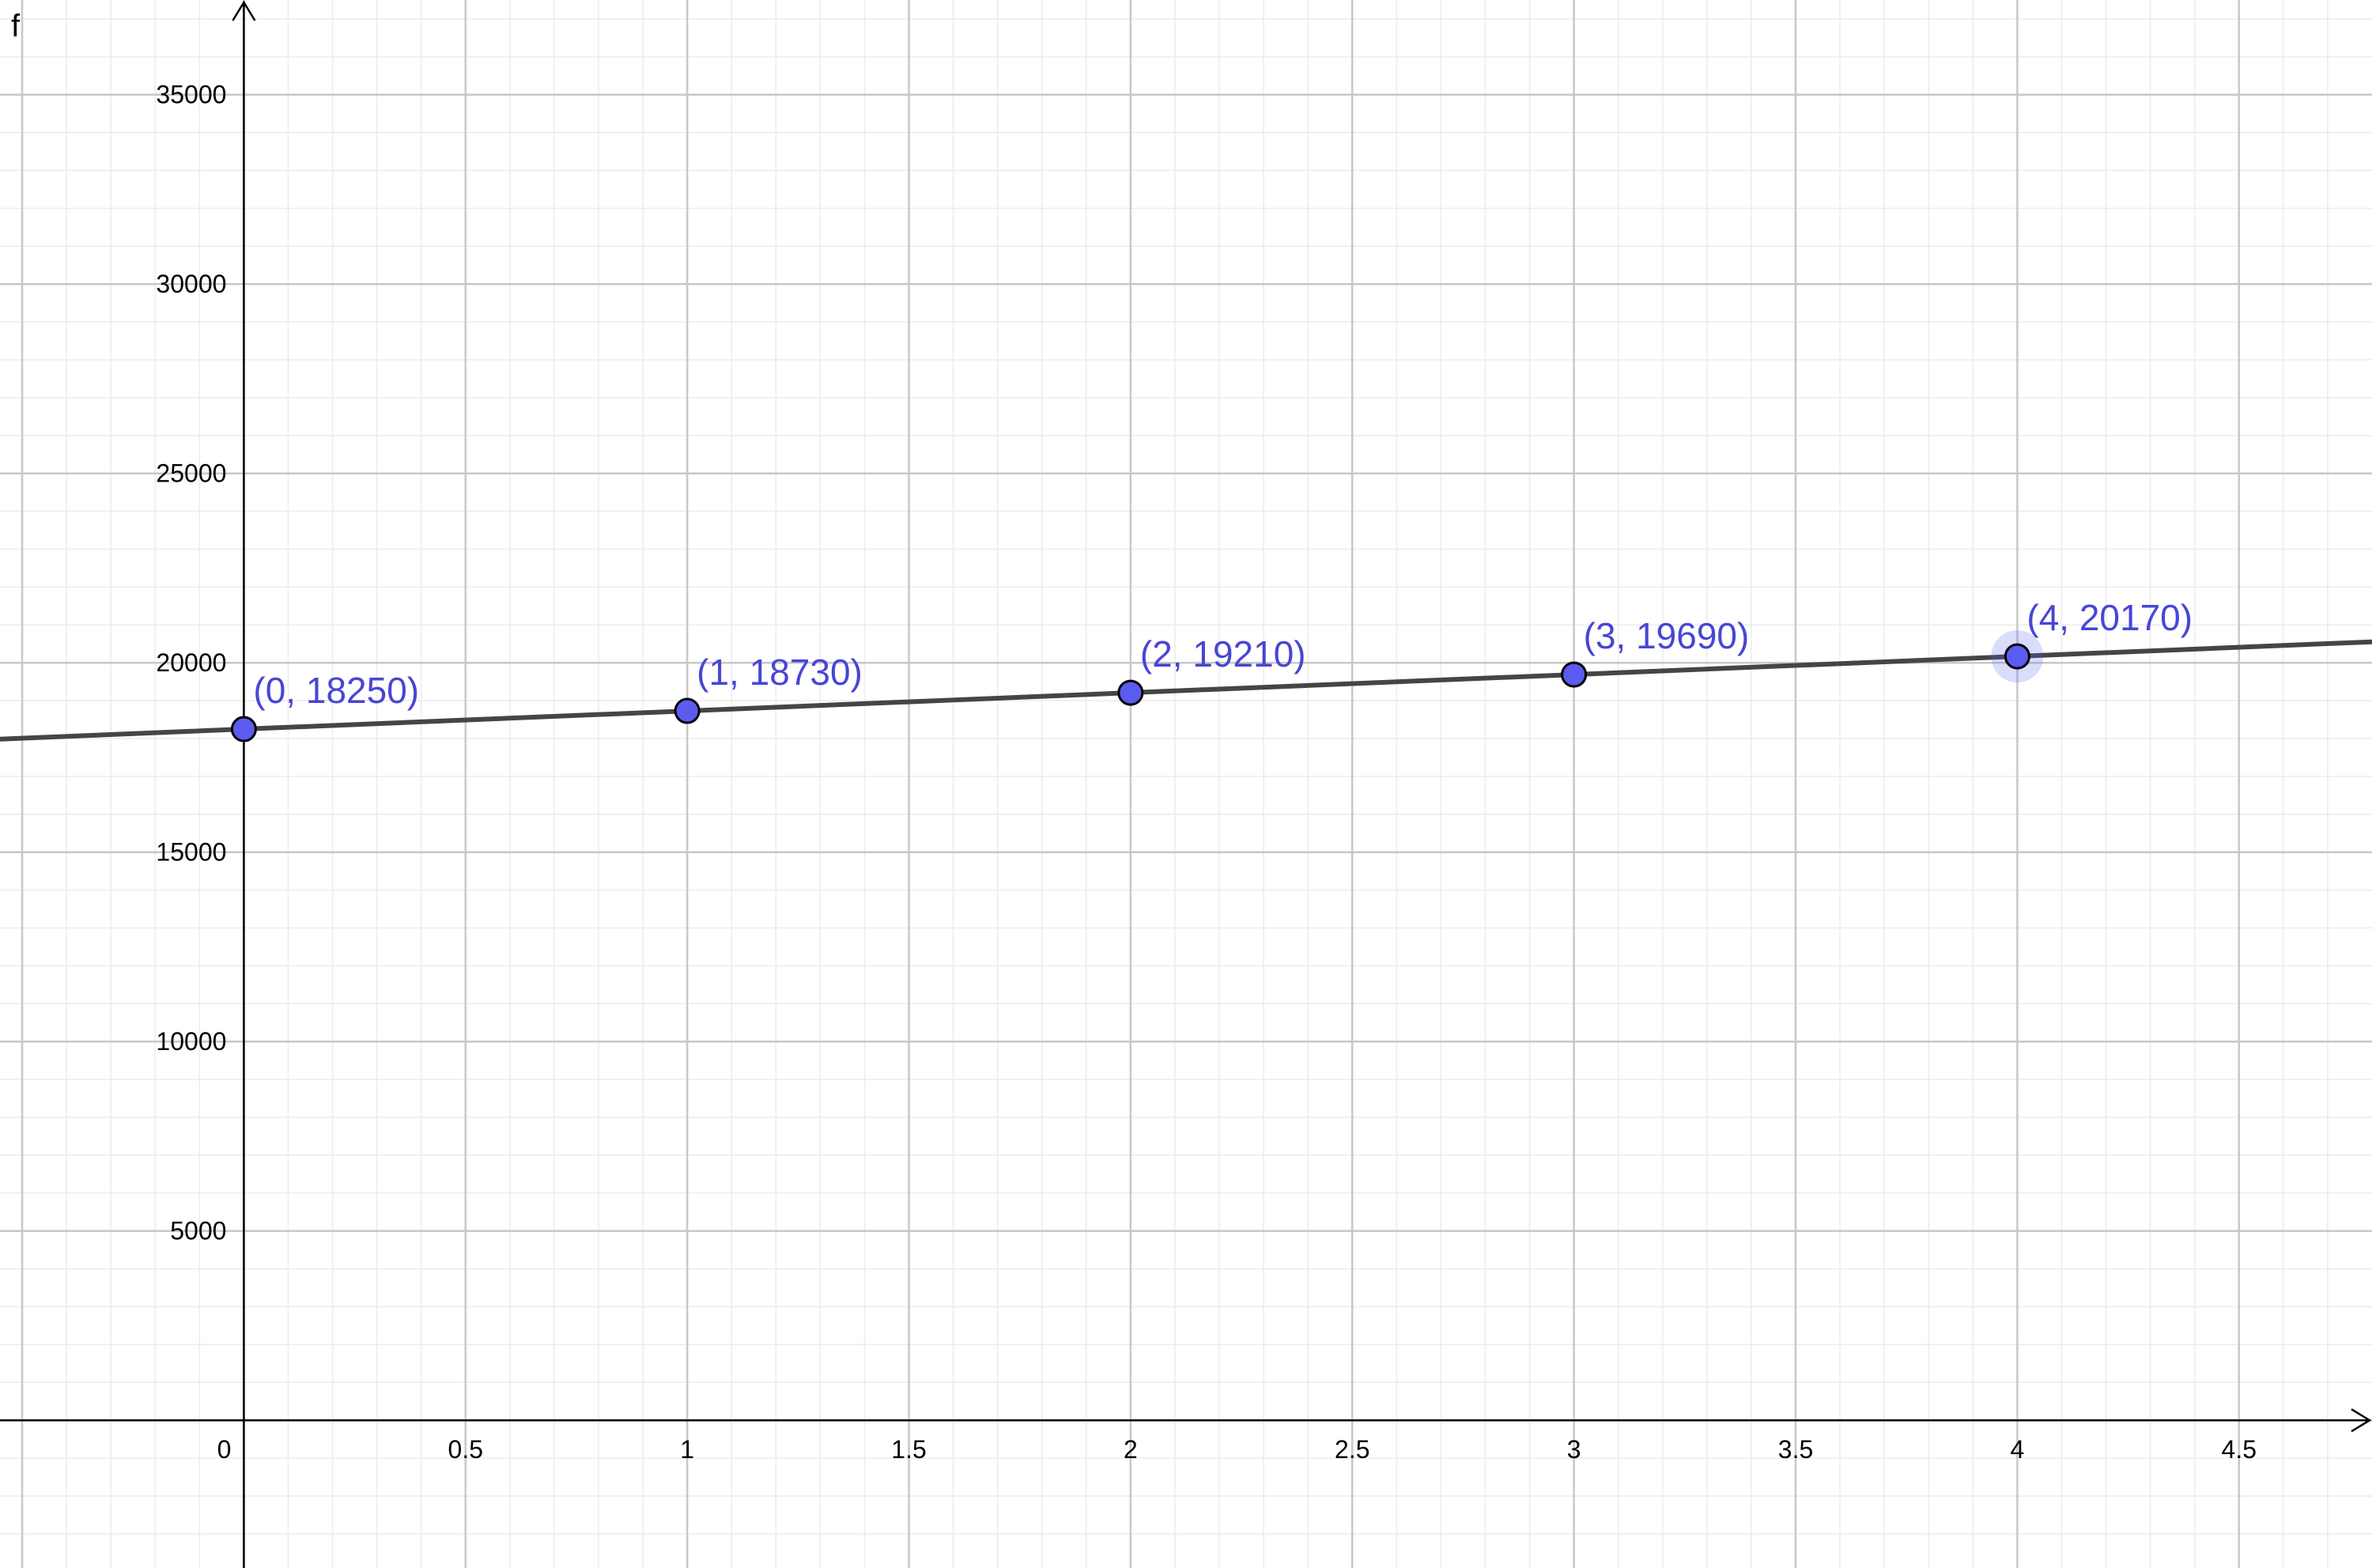 This screenshot has height=1568, width=2372. Describe the element at coordinates (908, 1449) in the screenshot. I see `x-tick-label: 1.5` at that location.